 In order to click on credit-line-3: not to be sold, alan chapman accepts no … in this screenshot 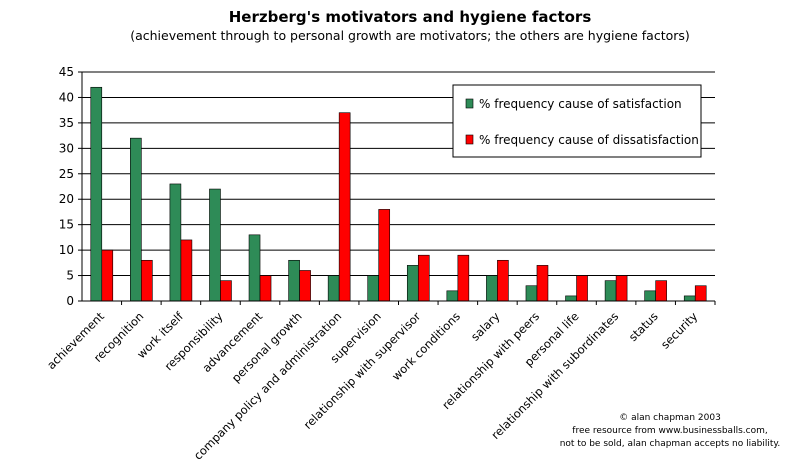, I will do `click(670, 444)`.